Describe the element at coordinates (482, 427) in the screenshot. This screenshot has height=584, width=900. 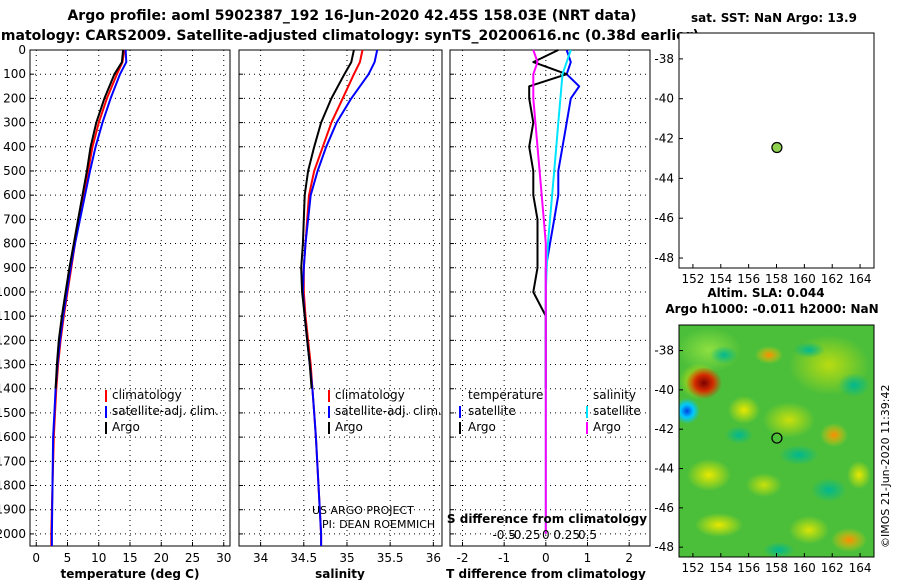
I see `legend-t-argo: Argo` at that location.